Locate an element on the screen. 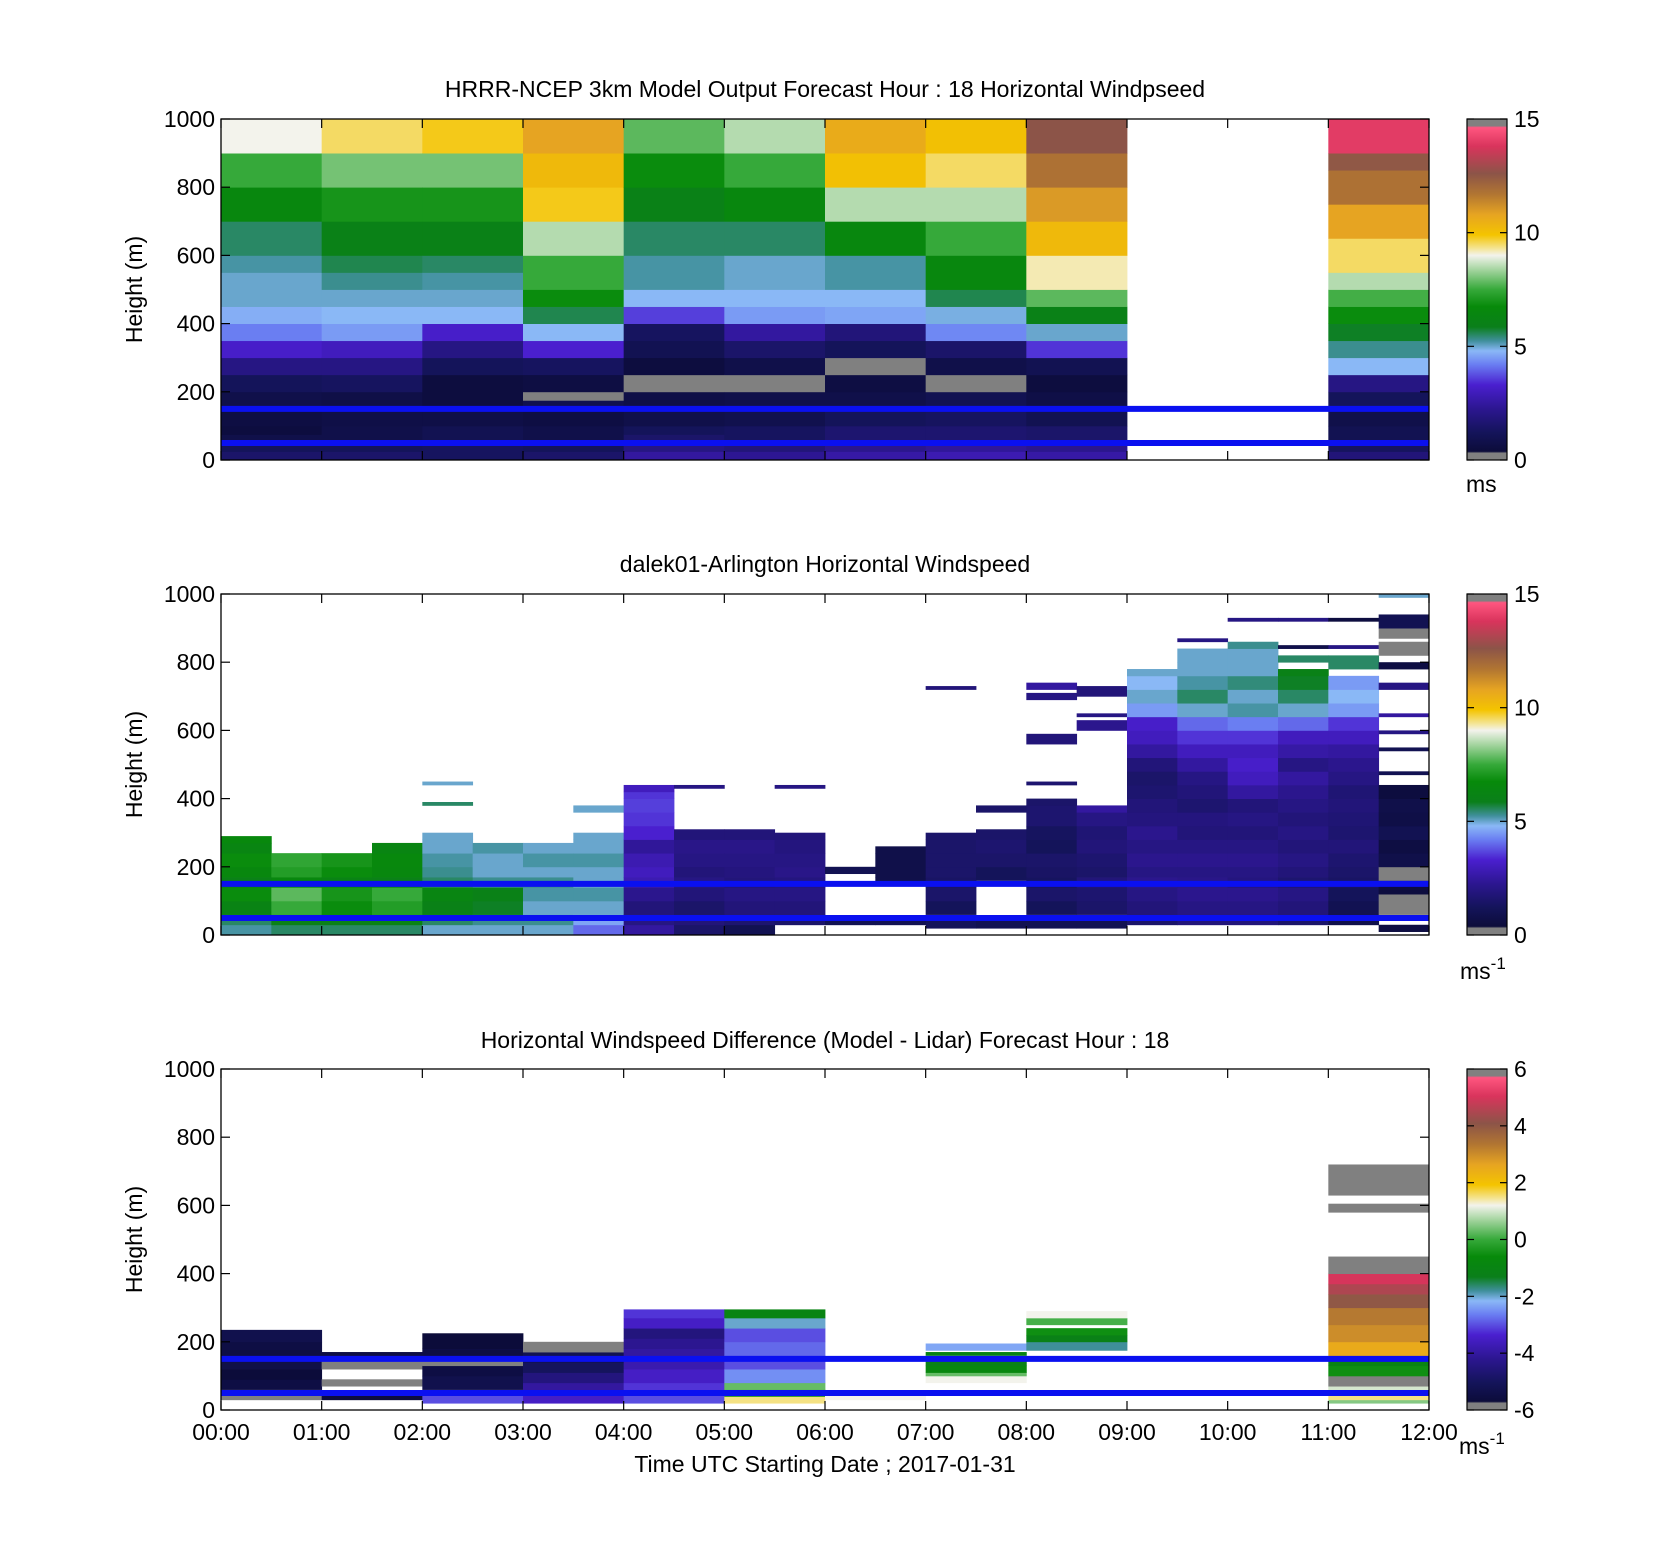 This screenshot has height=1561, width=1680. panel-model-colorbar-ticks: 0 5 10 15 is located at coordinates (1503, 289).